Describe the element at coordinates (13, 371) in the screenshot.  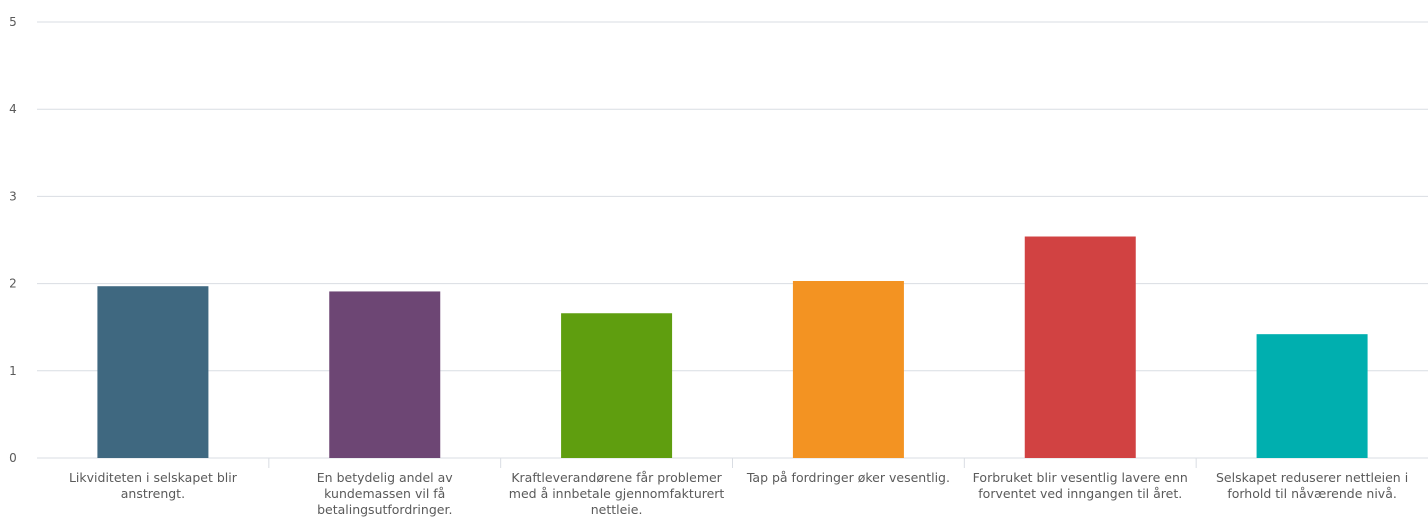
I see `y-tick-label: 1` at that location.